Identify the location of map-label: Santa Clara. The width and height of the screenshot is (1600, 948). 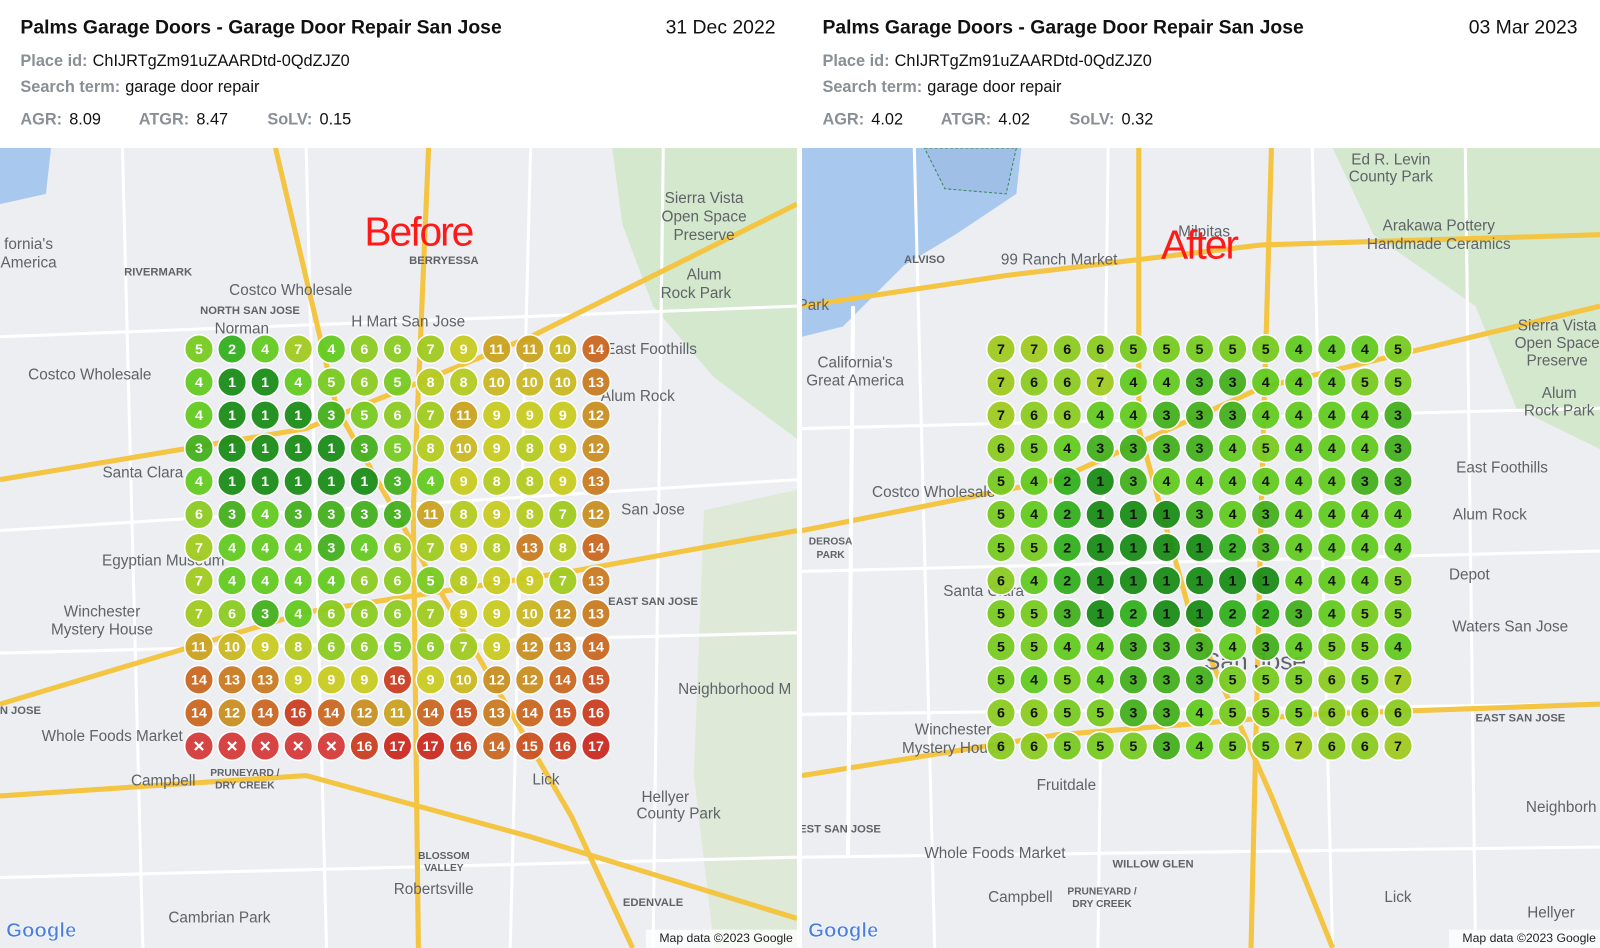
(142, 473).